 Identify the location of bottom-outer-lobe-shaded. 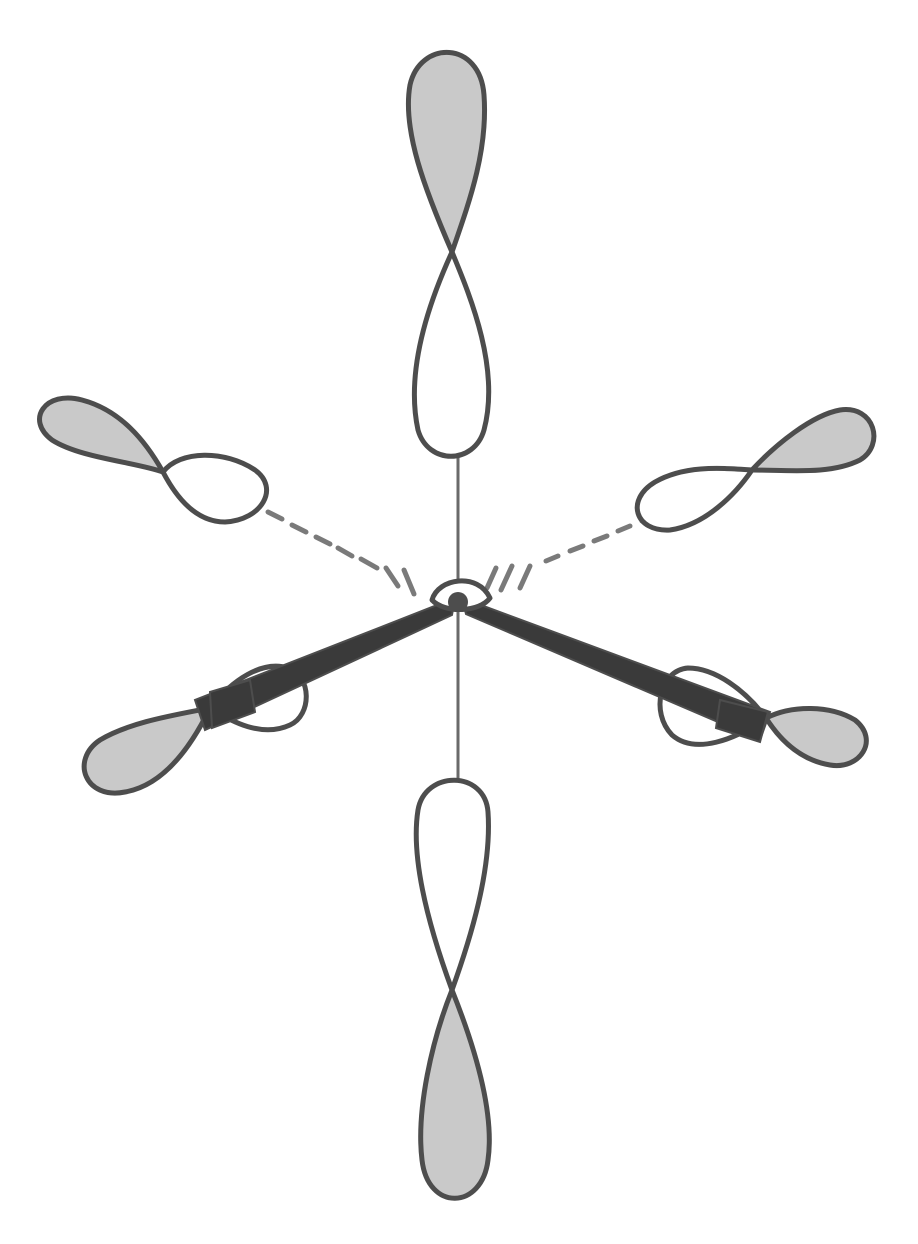
(455, 1094).